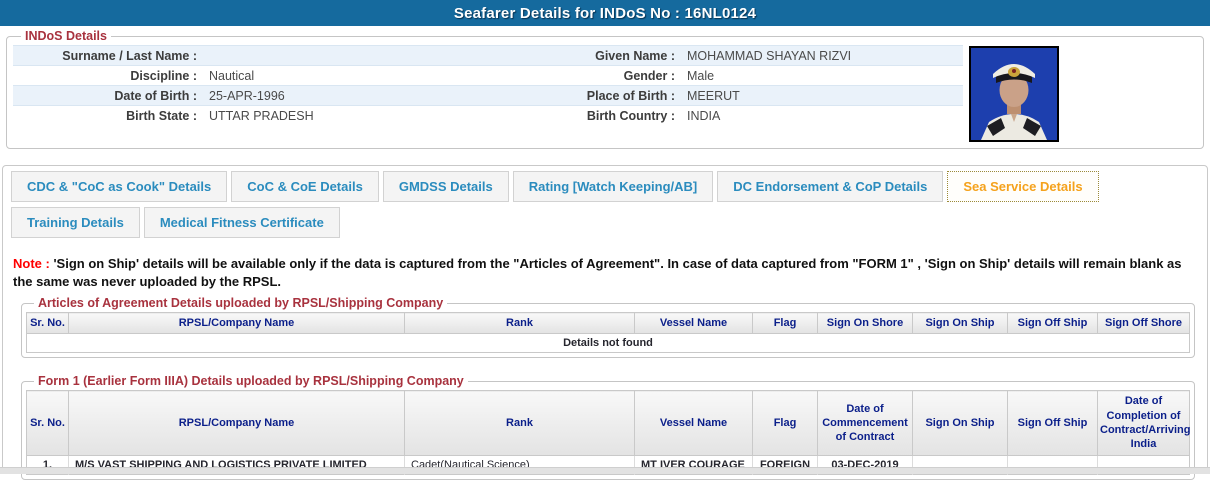 This screenshot has width=1210, height=480. What do you see at coordinates (1143, 323) in the screenshot?
I see `articles-header-sign-off-shore: Sign Off Shore` at bounding box center [1143, 323].